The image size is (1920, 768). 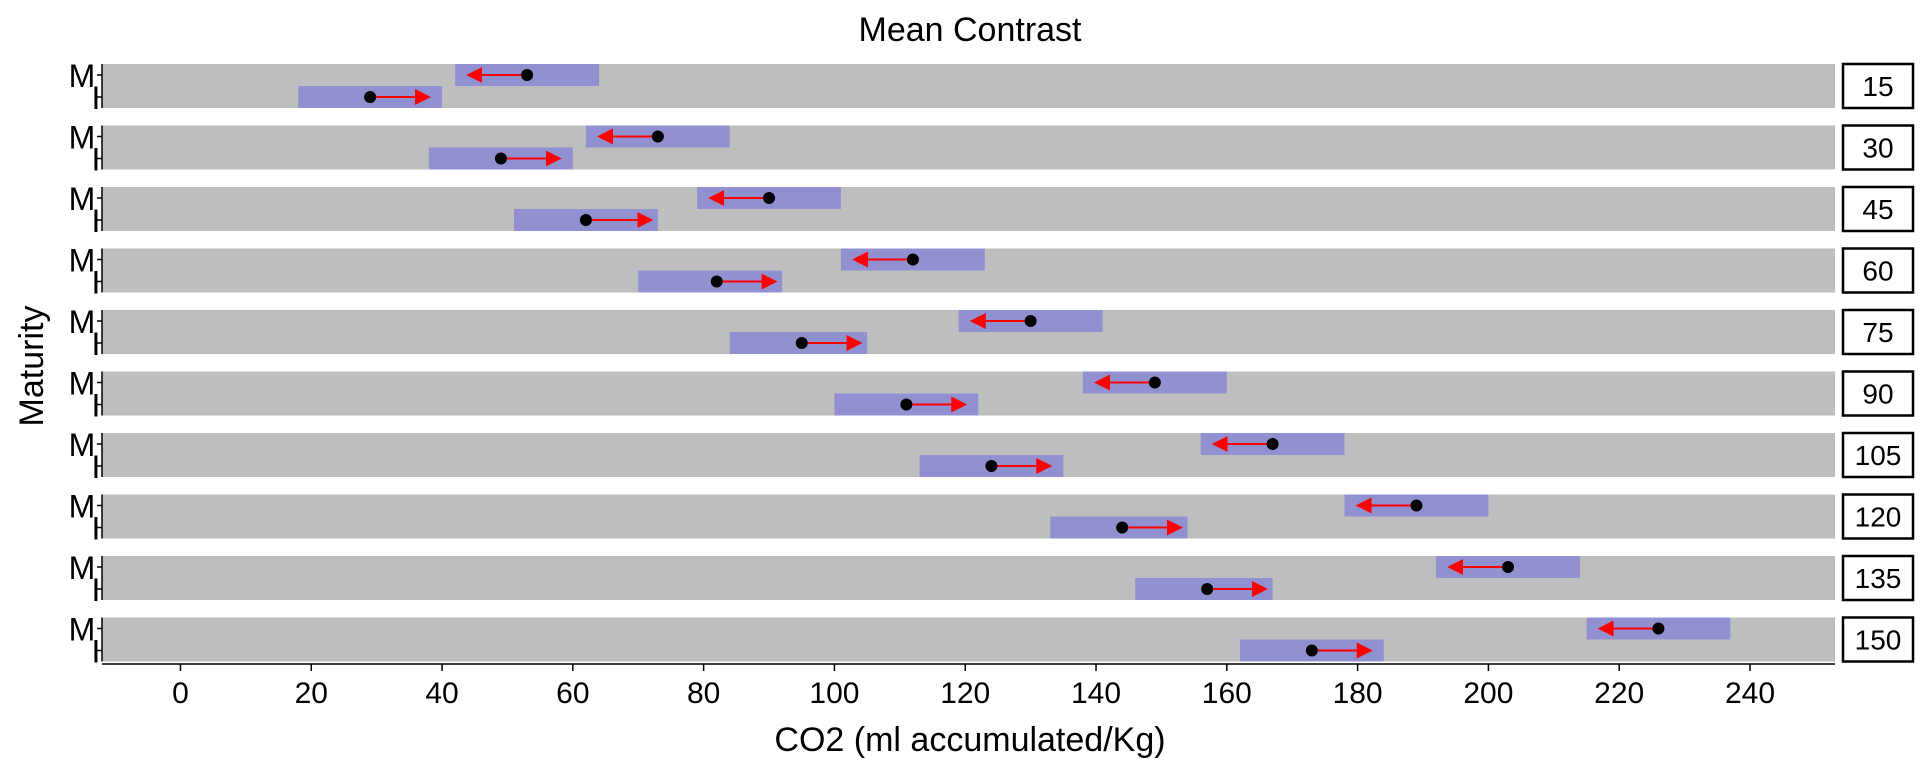 What do you see at coordinates (969, 740) in the screenshot?
I see `x-axis-label: CO2 (ml accumulated/Kg)` at bounding box center [969, 740].